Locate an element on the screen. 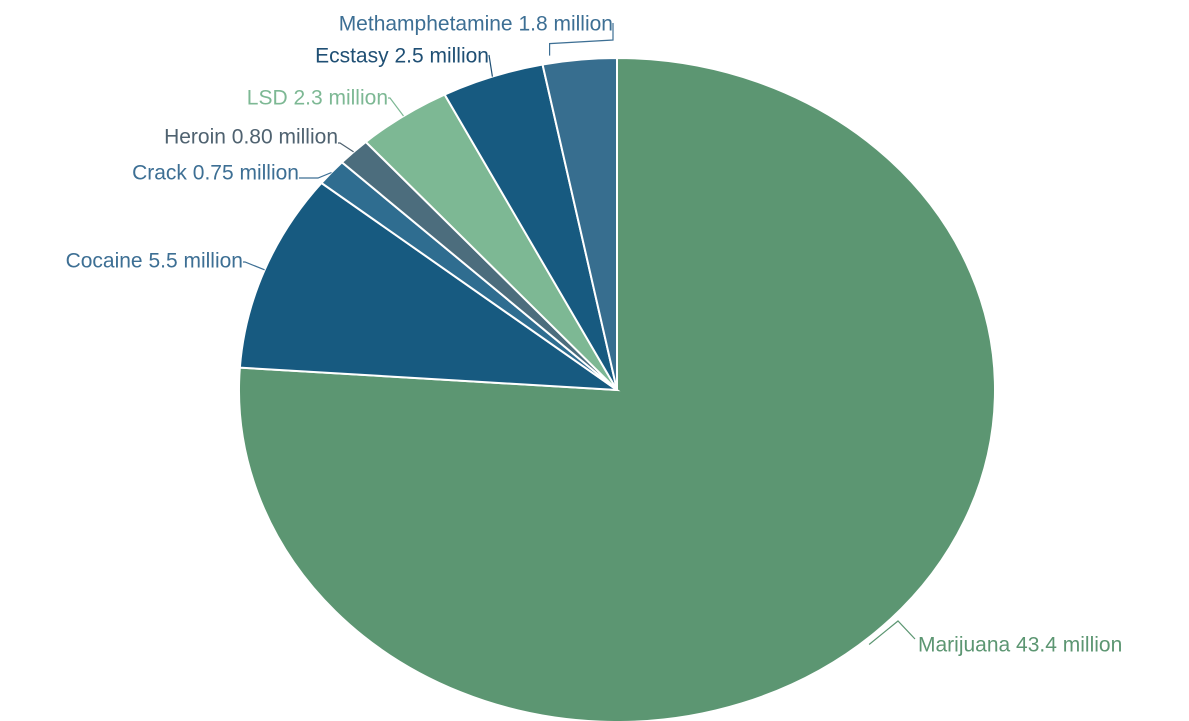  slice-label-cocaine: Cocaine 5.5 million is located at coordinates (154, 261).